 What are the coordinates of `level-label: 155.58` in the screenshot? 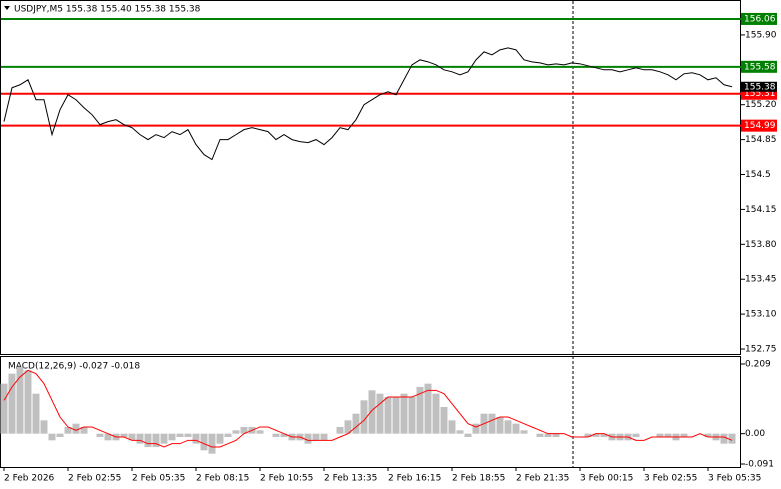 It's located at (760, 67).